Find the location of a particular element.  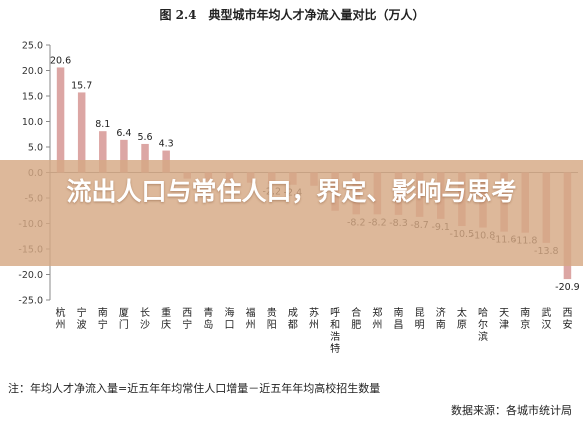

data-label: 8.1 is located at coordinates (102, 124).